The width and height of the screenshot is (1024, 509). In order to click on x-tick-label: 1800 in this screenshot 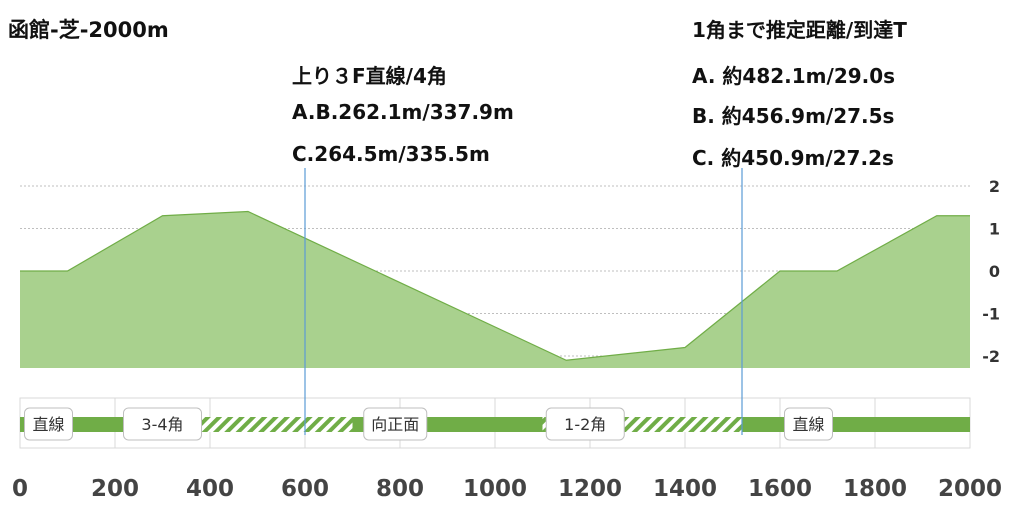, I will do `click(875, 489)`.